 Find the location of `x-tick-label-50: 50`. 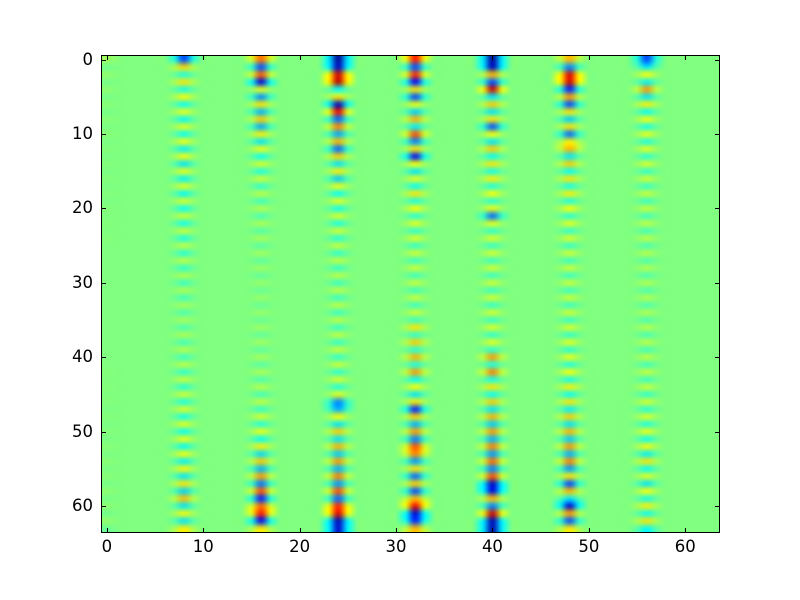

x-tick-label-50: 50 is located at coordinates (589, 546).